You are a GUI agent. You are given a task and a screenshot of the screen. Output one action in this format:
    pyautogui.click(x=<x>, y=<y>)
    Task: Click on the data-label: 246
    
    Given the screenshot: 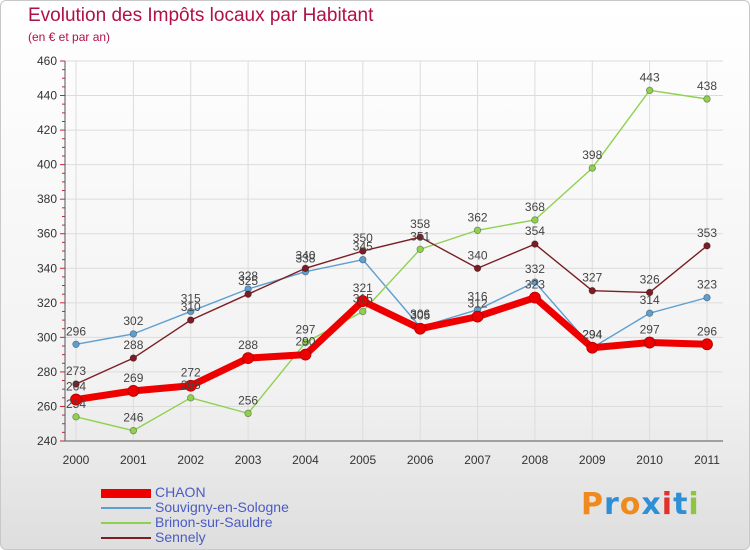 What is the action you would take?
    pyautogui.click(x=133, y=418)
    